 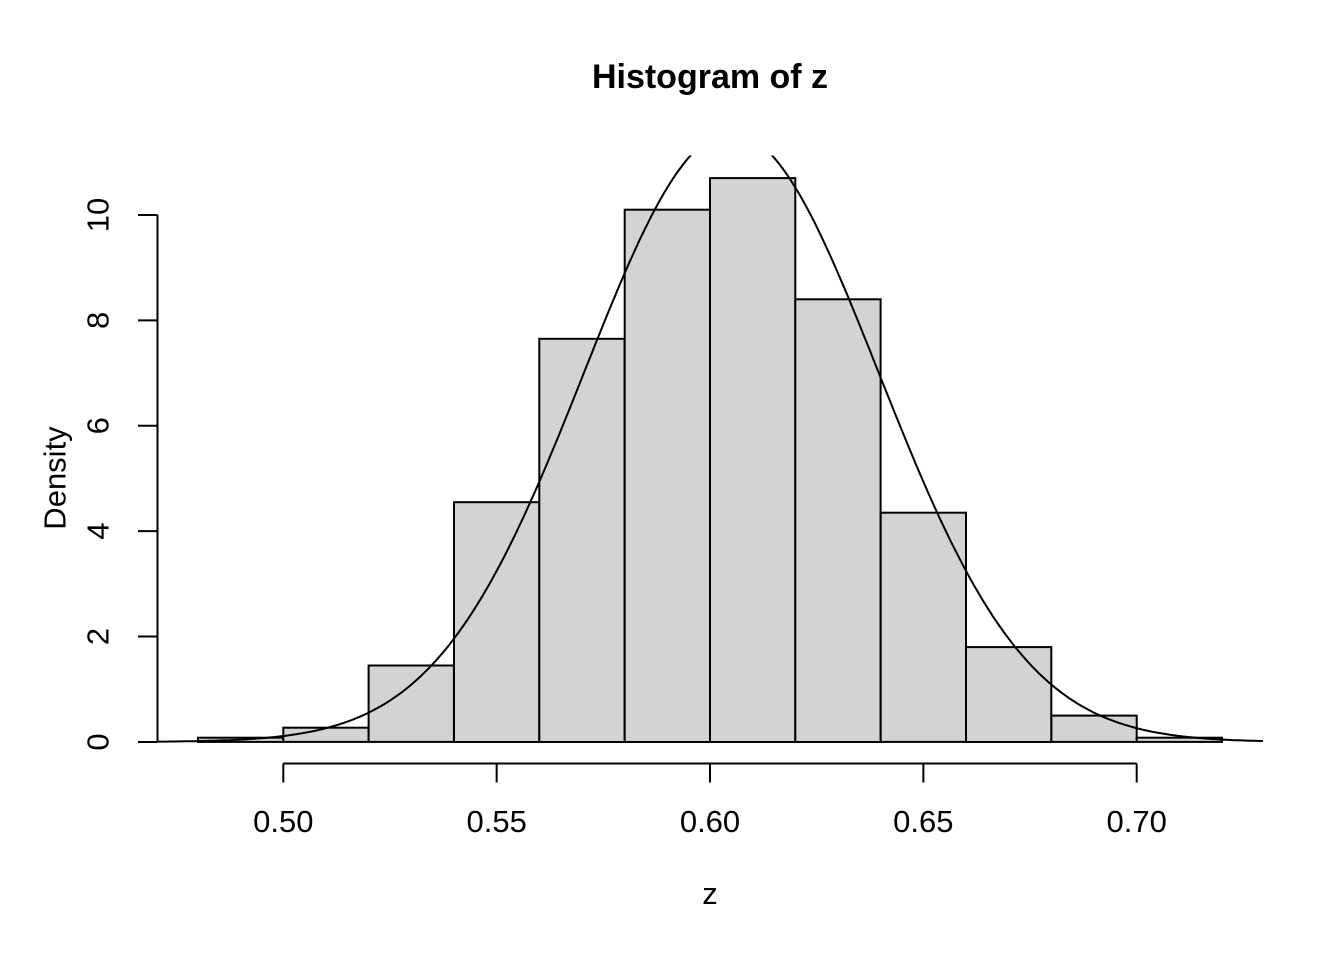 I want to click on chart-title: Histogram of z, so click(x=710, y=77).